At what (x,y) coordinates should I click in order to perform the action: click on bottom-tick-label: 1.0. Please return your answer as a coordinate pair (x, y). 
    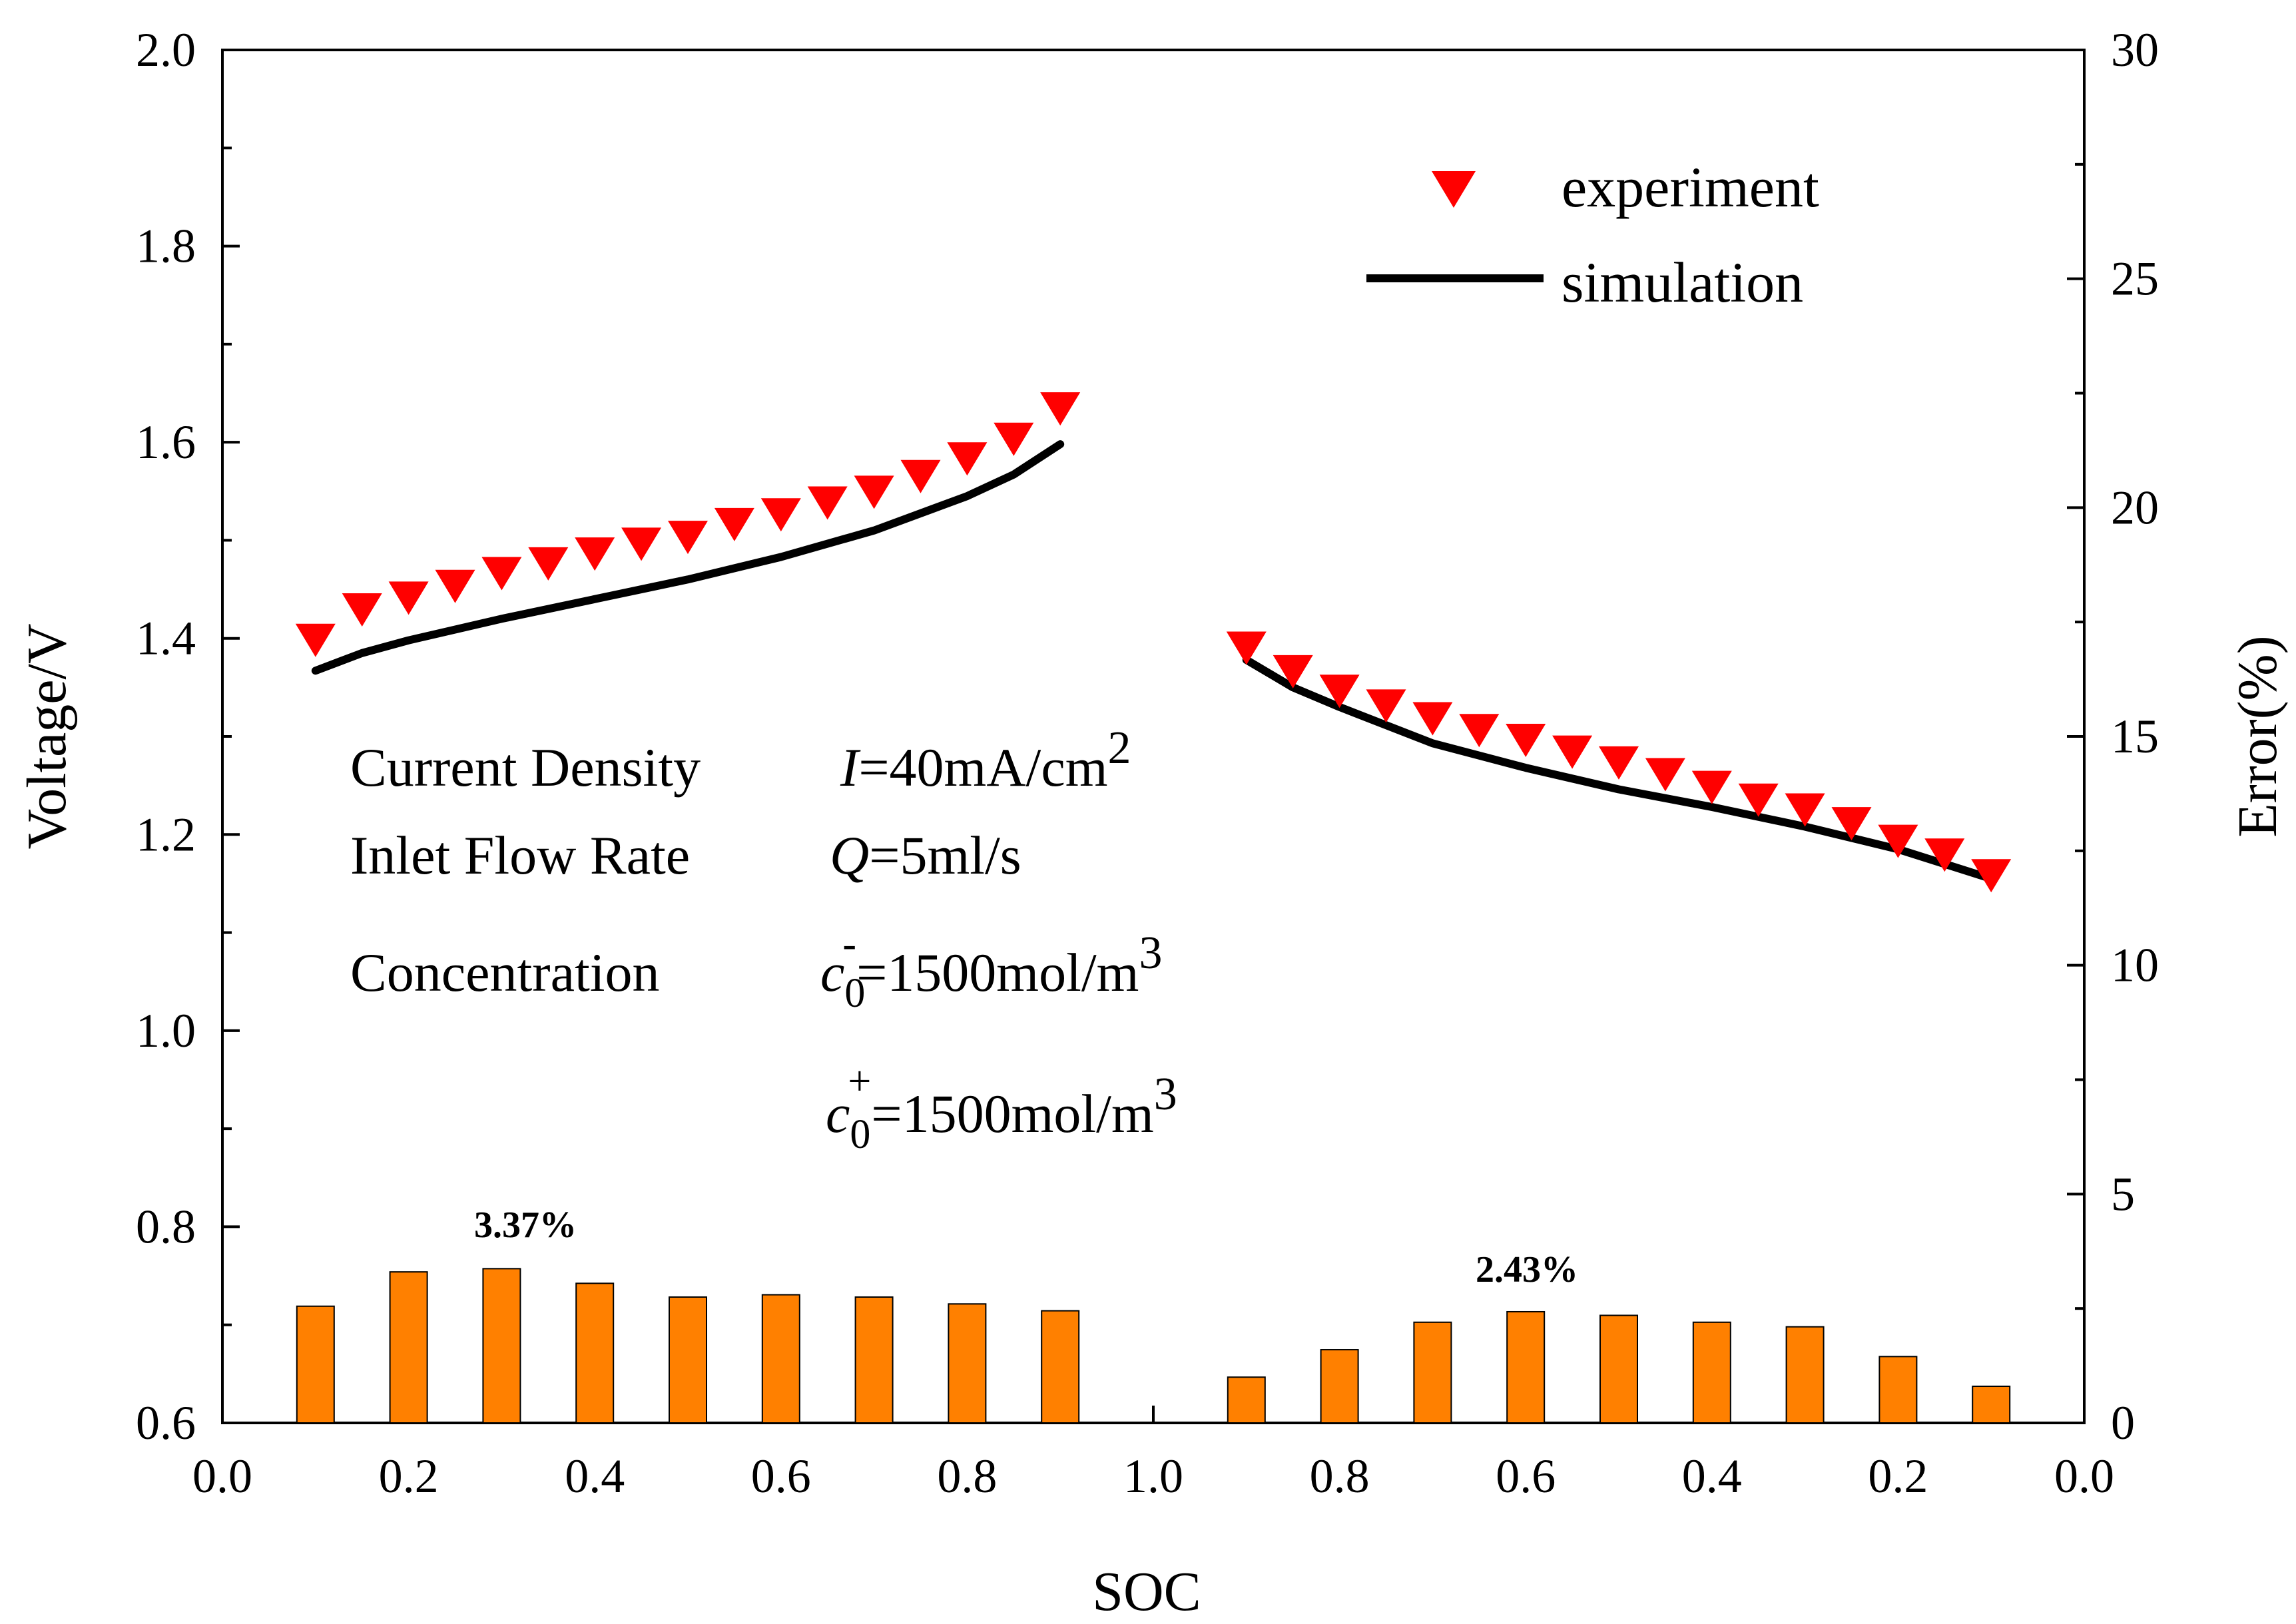
    Looking at the image, I should click on (1153, 1476).